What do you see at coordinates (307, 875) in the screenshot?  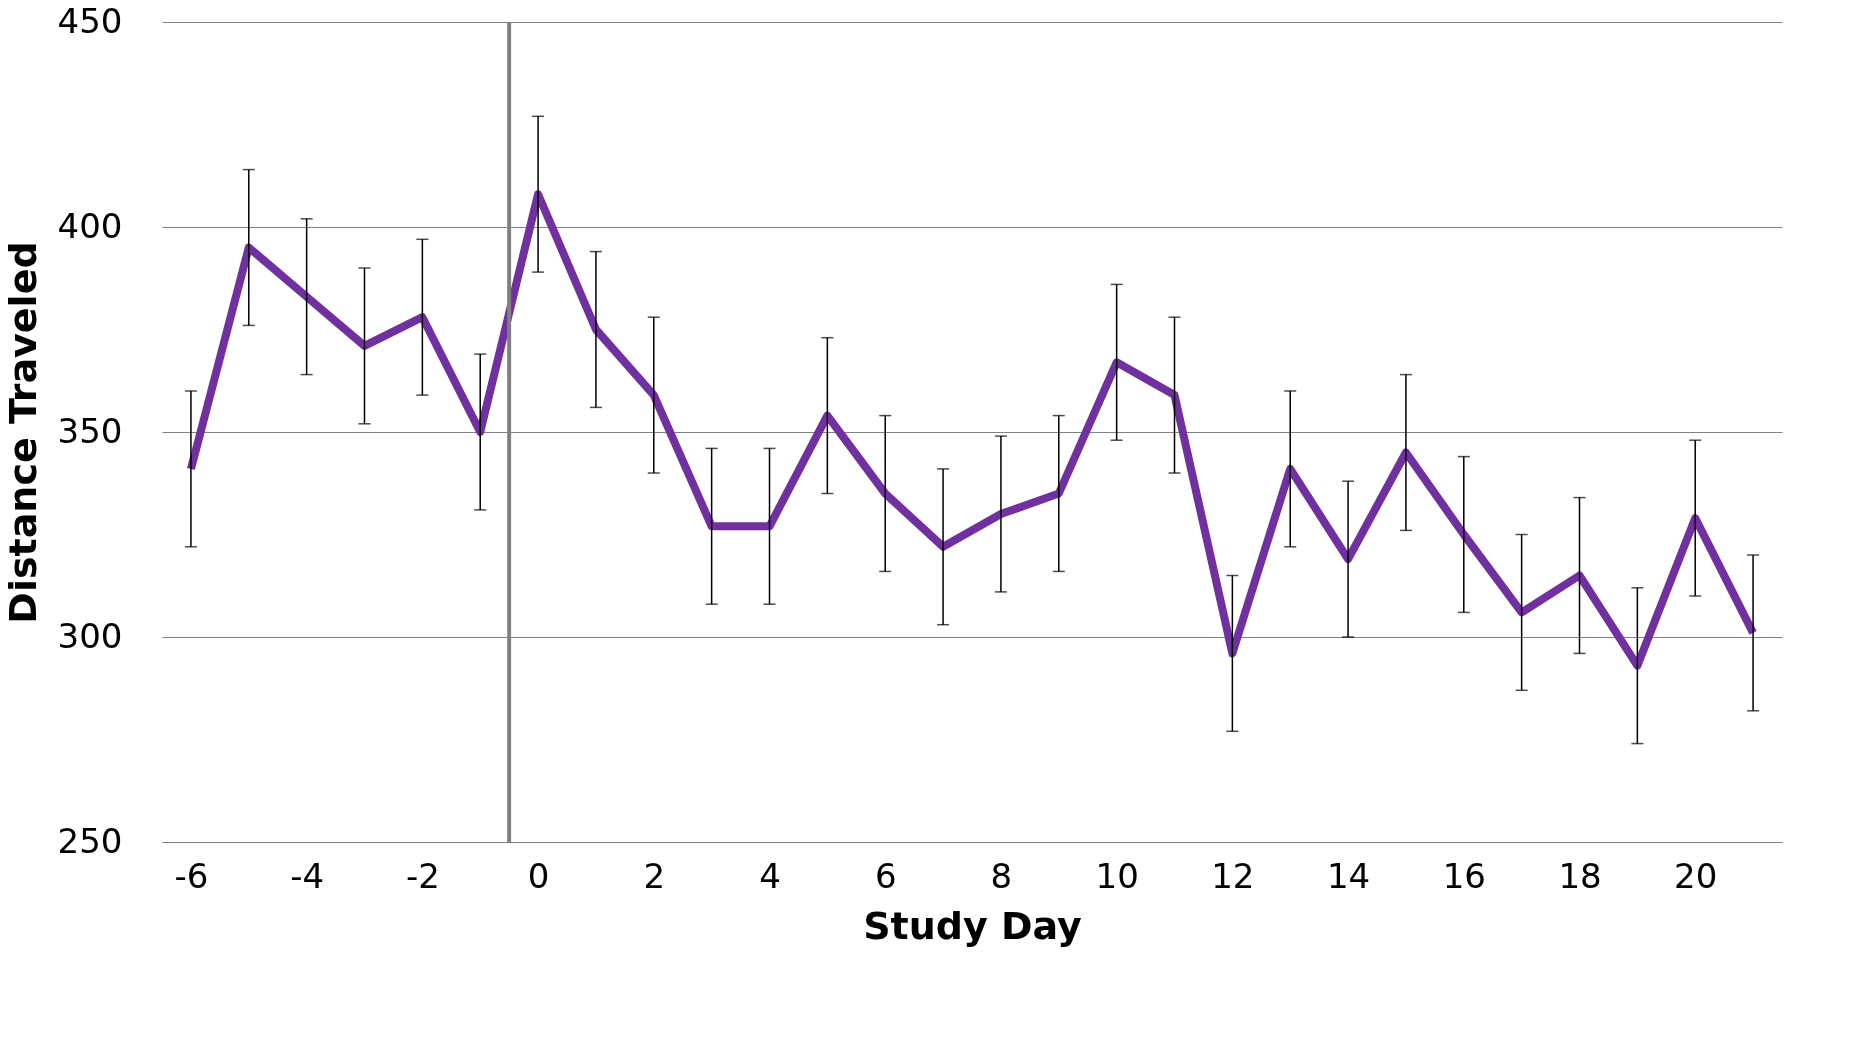 I see `x-tick-label: -4` at bounding box center [307, 875].